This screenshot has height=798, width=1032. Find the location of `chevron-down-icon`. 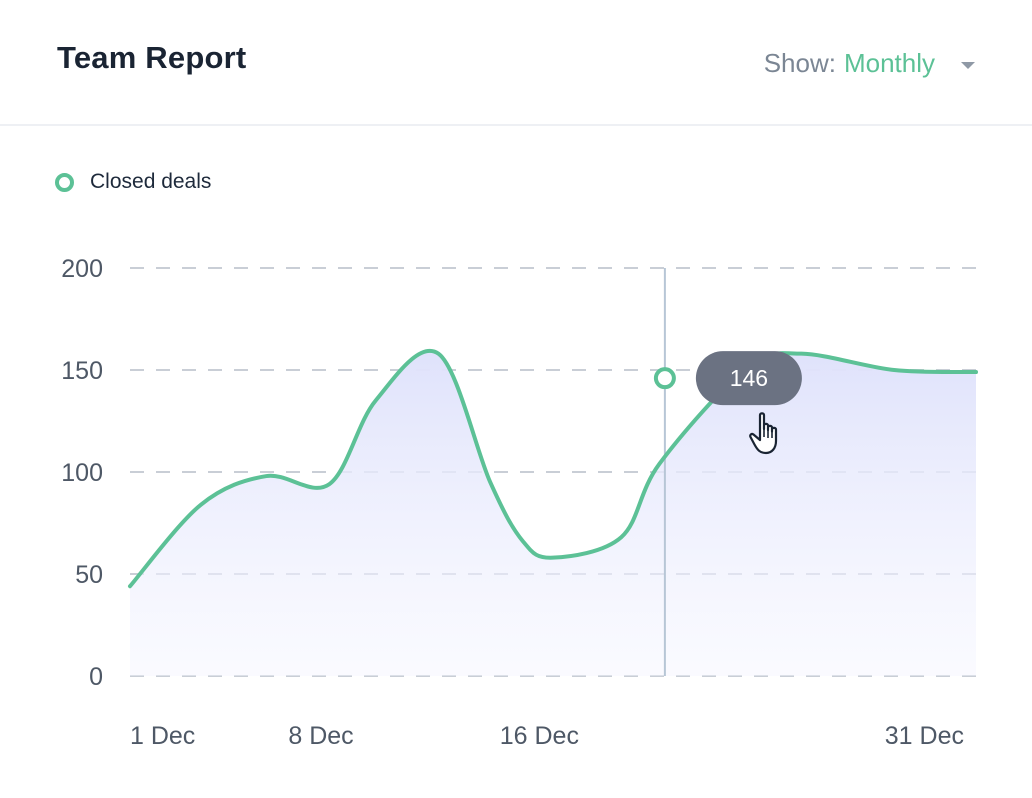

chevron-down-icon is located at coordinates (968, 65).